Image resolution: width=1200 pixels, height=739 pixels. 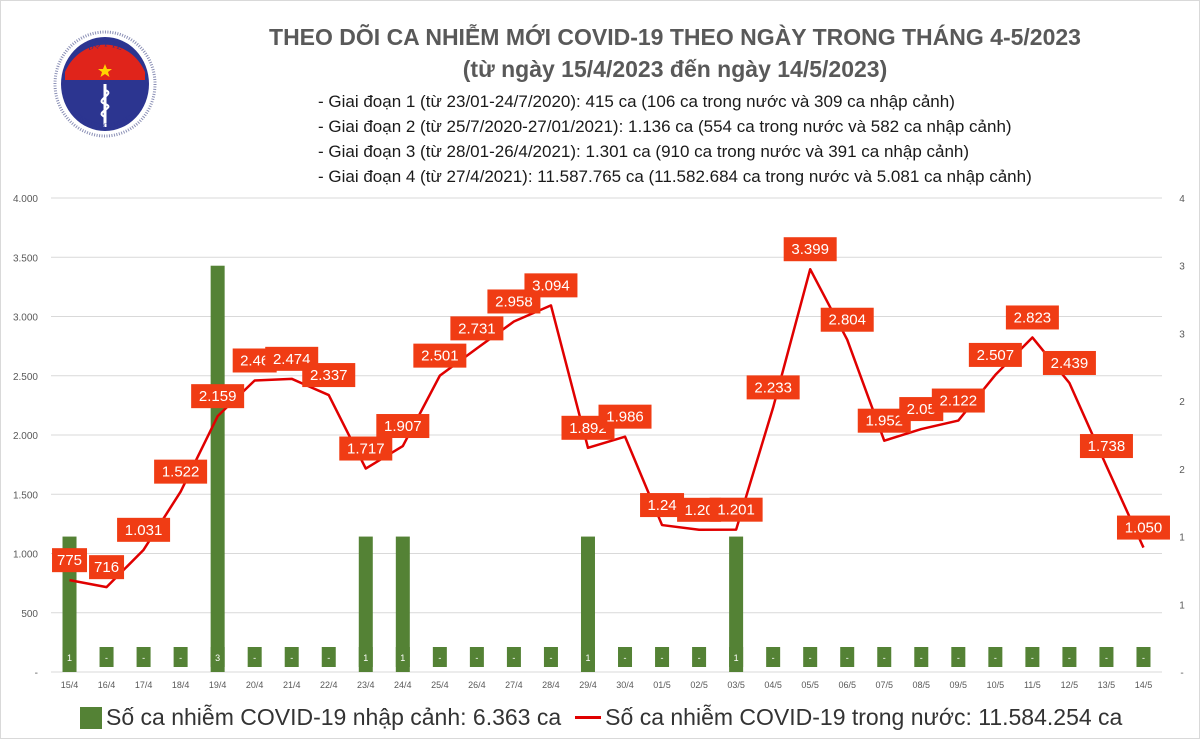 What do you see at coordinates (217, 658) in the screenshot?
I see `bar-data-label: 3` at bounding box center [217, 658].